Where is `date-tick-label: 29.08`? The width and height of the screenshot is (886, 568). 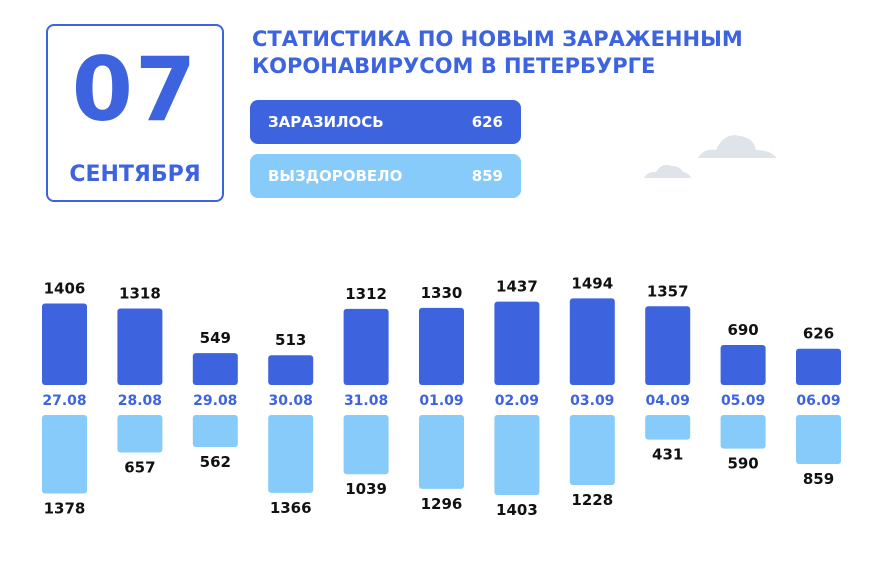 date-tick-label: 29.08 is located at coordinates (215, 401).